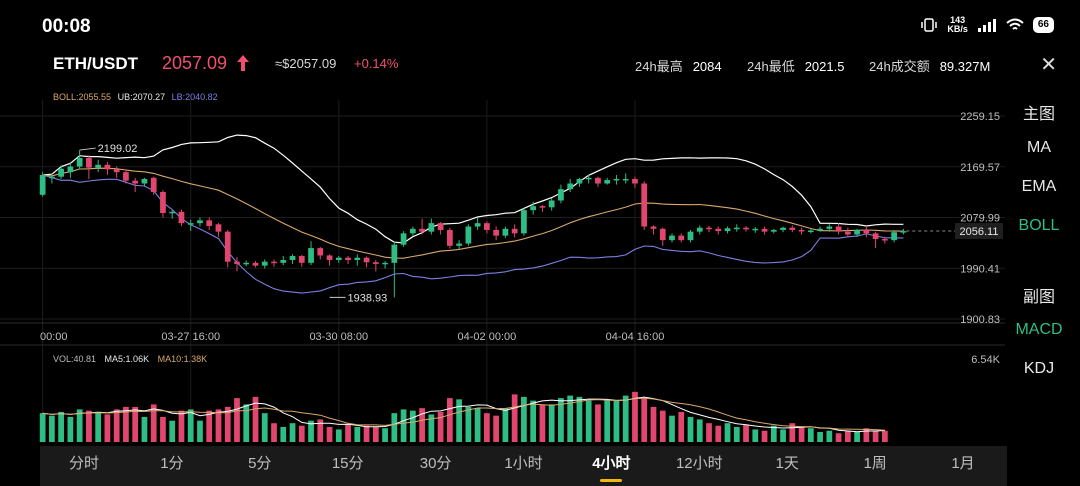  Describe the element at coordinates (347, 463) in the screenshot. I see `timeframe-tab: 15分` at that location.